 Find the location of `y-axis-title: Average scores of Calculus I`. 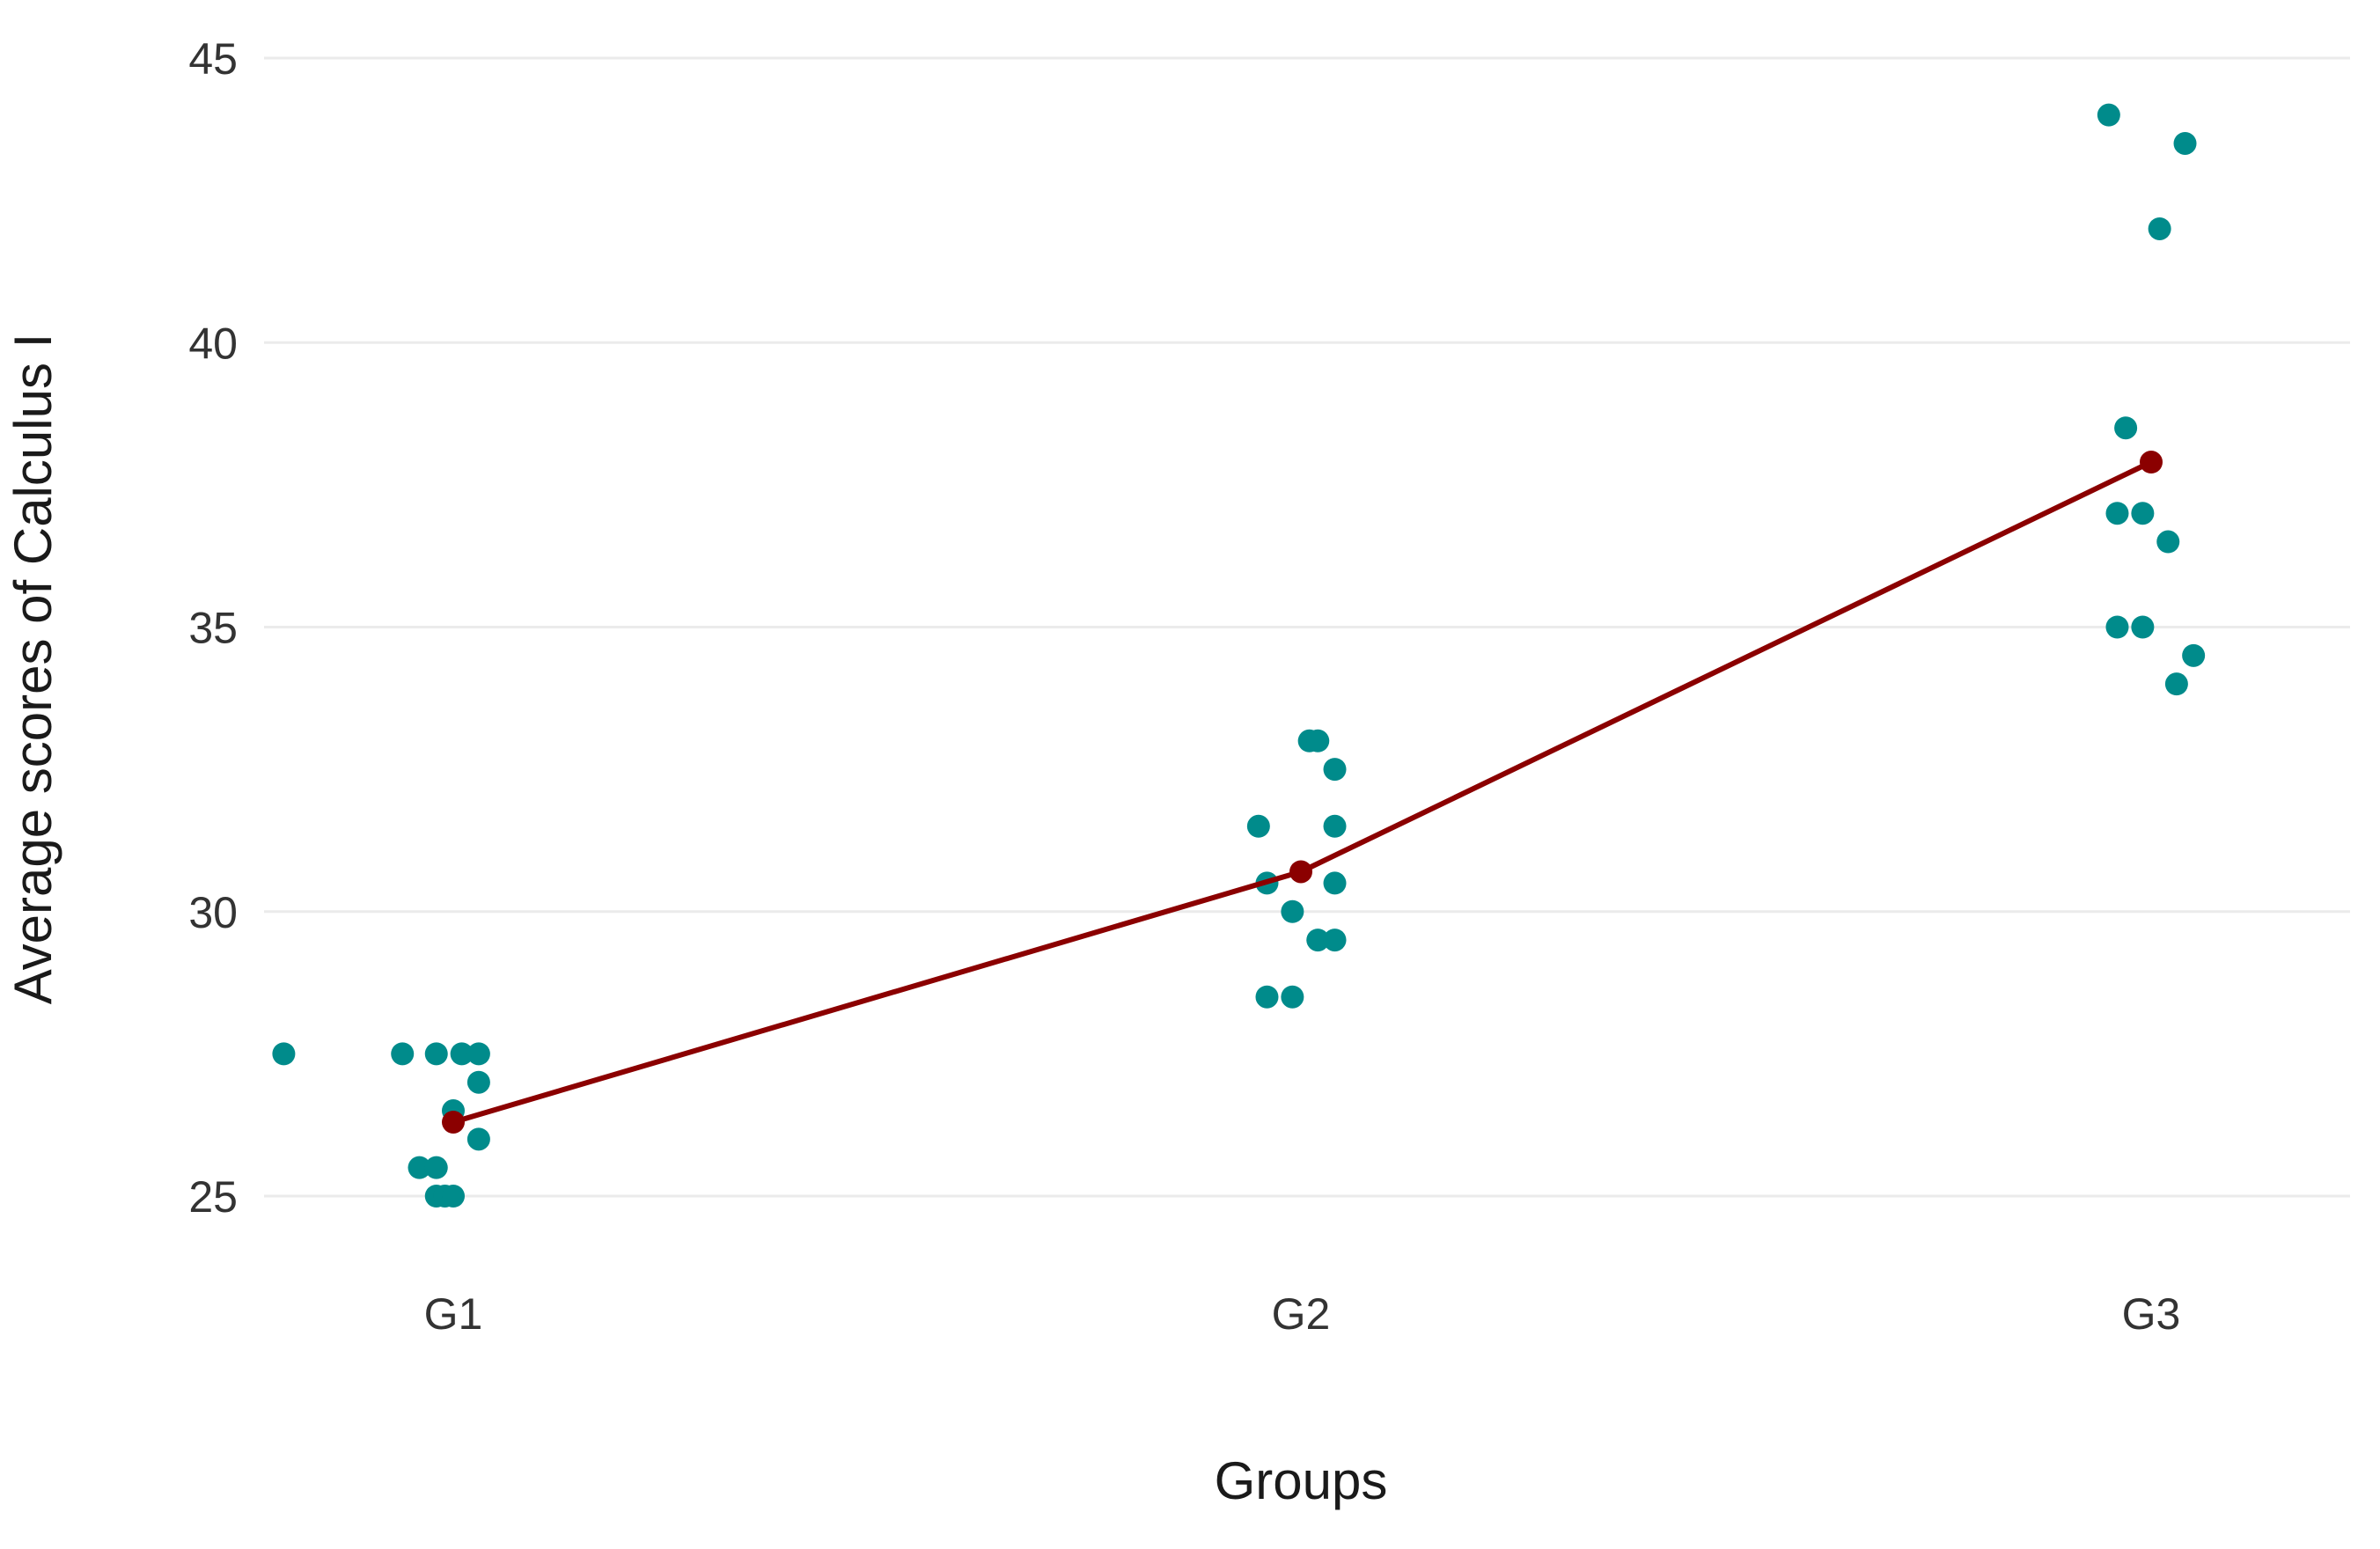

y-axis-title: Average scores of Calculus I is located at coordinates (33, 670).